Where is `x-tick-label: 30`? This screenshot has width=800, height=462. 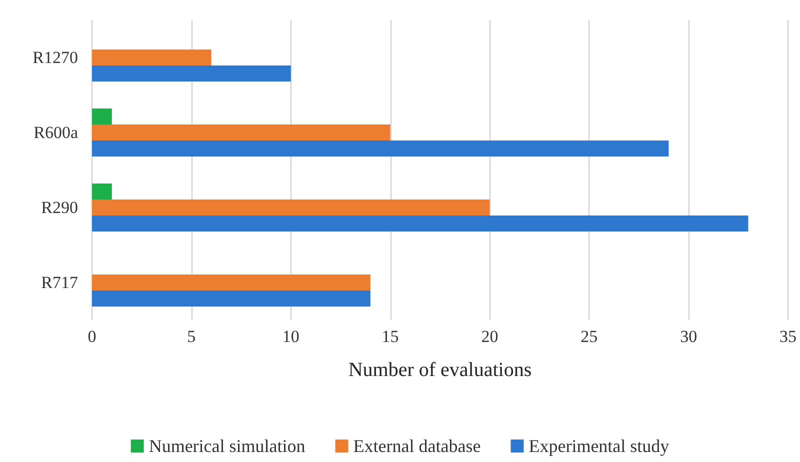 x-tick-label: 30 is located at coordinates (689, 336).